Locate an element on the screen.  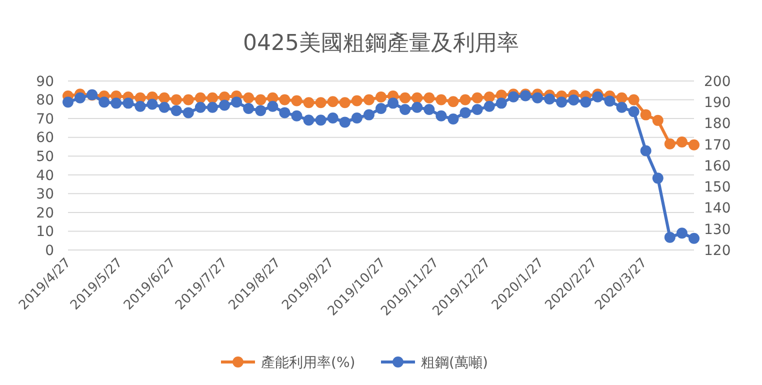
y2-tick-label: 150 is located at coordinates (717, 188).